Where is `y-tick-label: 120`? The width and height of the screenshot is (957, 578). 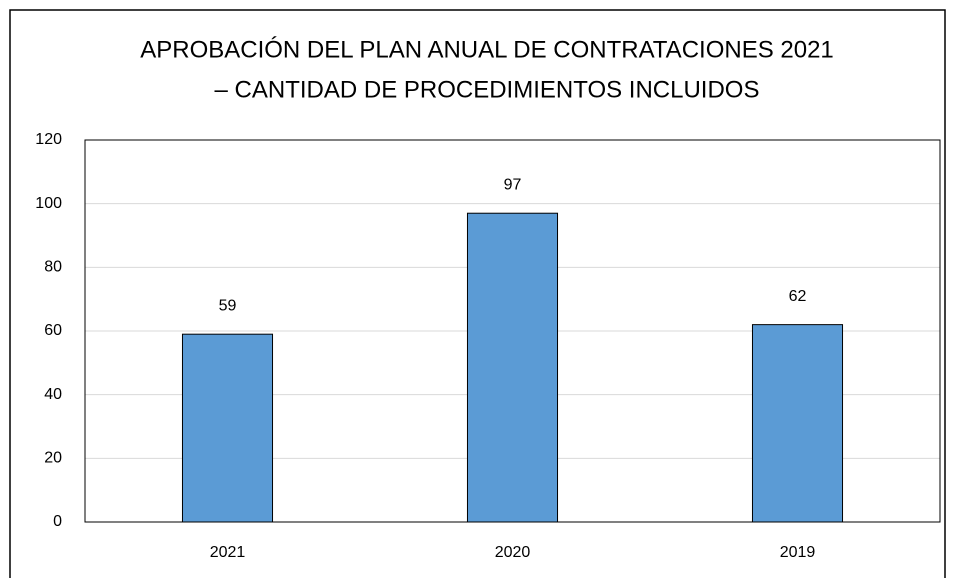 y-tick-label: 120 is located at coordinates (48, 139).